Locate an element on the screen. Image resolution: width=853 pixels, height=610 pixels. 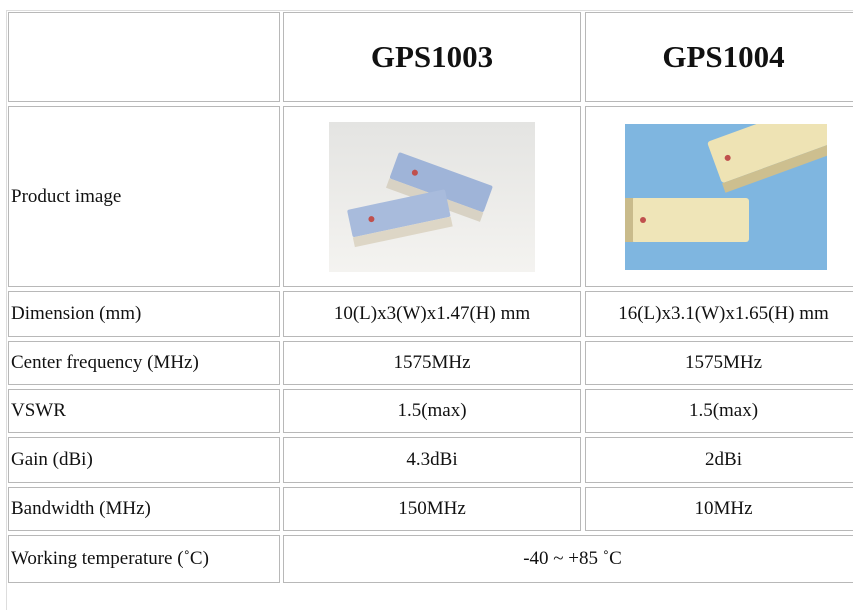
column-header: GPS1004 is located at coordinates (719, 57).